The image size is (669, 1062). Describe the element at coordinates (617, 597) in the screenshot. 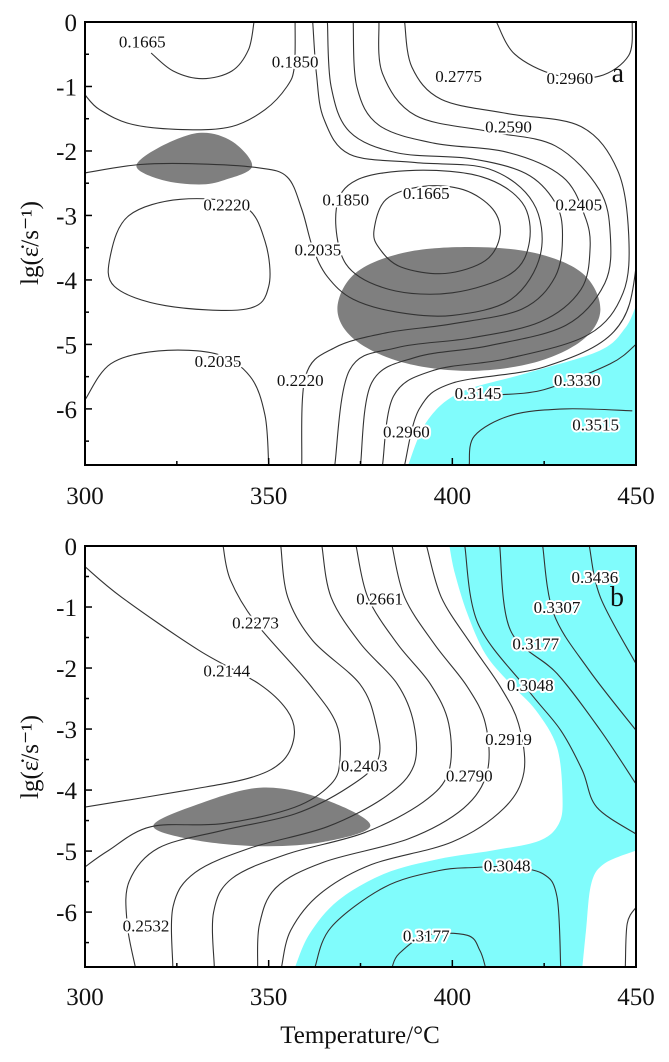

I see `panel-letter: b` at that location.